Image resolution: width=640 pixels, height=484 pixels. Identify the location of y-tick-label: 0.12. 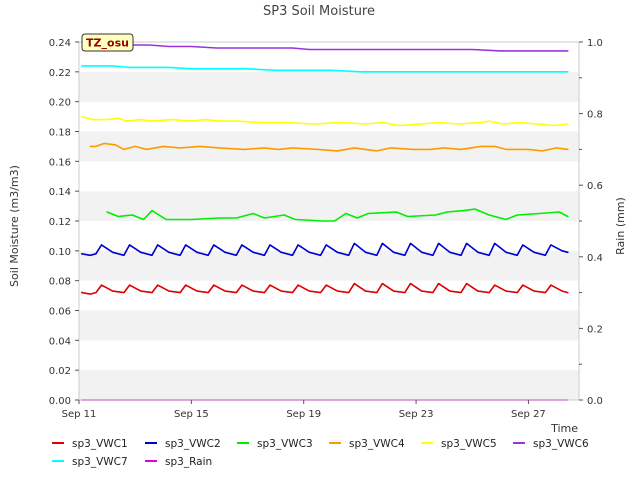
(60, 222).